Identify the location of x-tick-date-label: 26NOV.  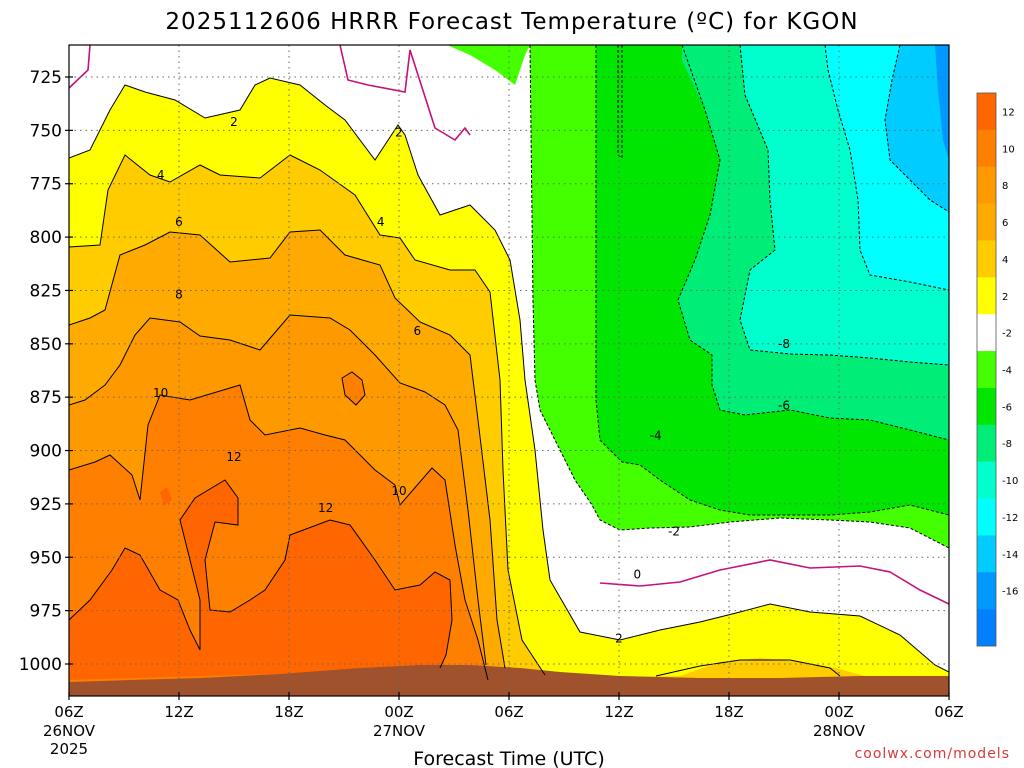
(69, 731).